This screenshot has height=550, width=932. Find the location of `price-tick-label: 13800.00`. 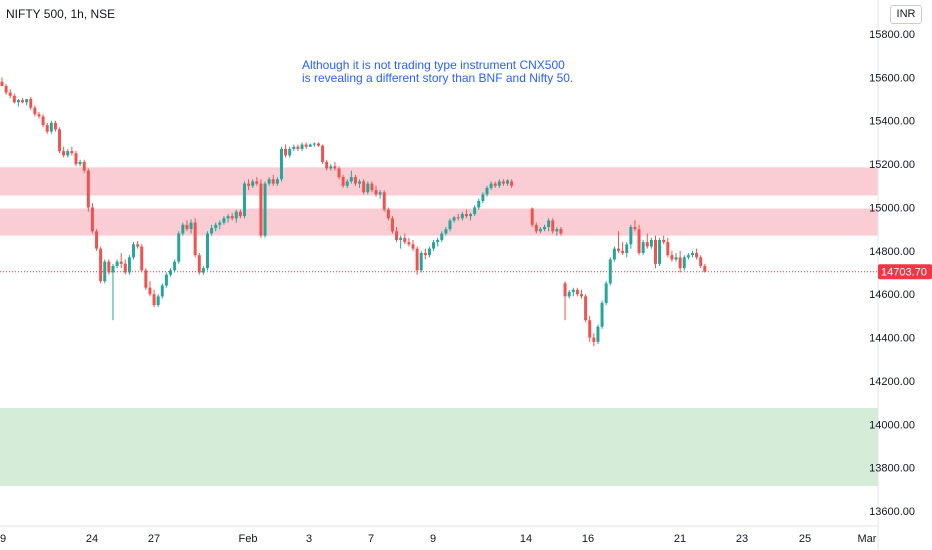

price-tick-label: 13800.00 is located at coordinates (892, 469).